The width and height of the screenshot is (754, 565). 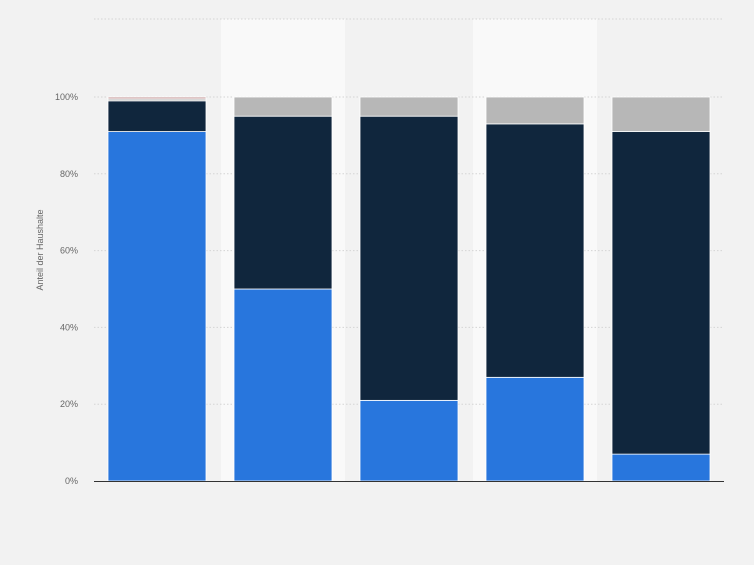 I want to click on y-tick-label: 80%, so click(x=69, y=174).